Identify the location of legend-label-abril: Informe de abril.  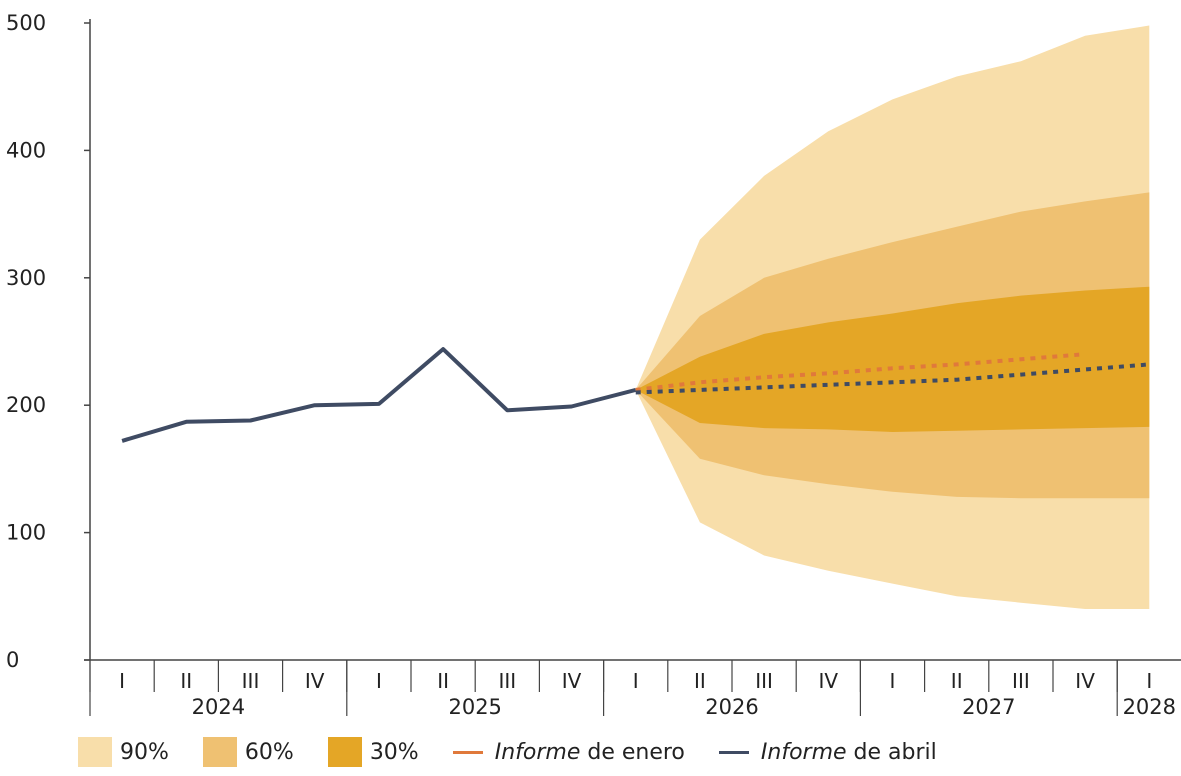
(849, 752).